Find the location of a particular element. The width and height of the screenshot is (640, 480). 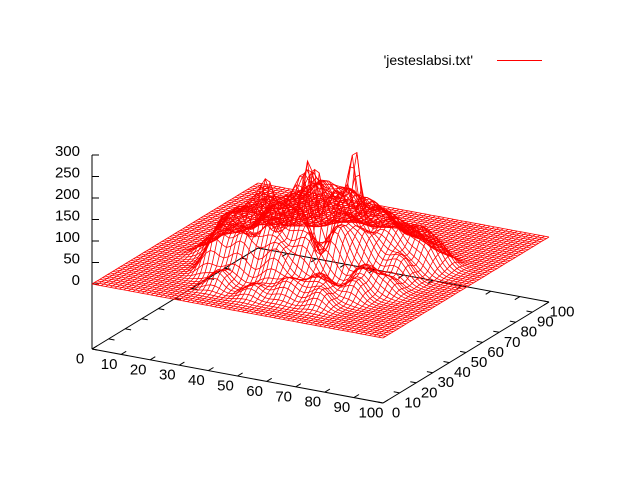

y-tick-label: 40 is located at coordinates (462, 372).